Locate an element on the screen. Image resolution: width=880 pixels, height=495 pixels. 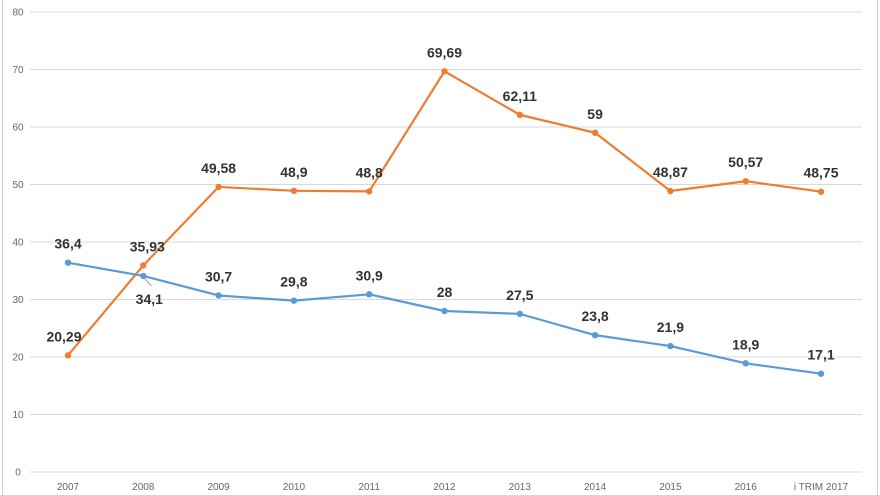
x-tick-label: 2011 is located at coordinates (369, 487).